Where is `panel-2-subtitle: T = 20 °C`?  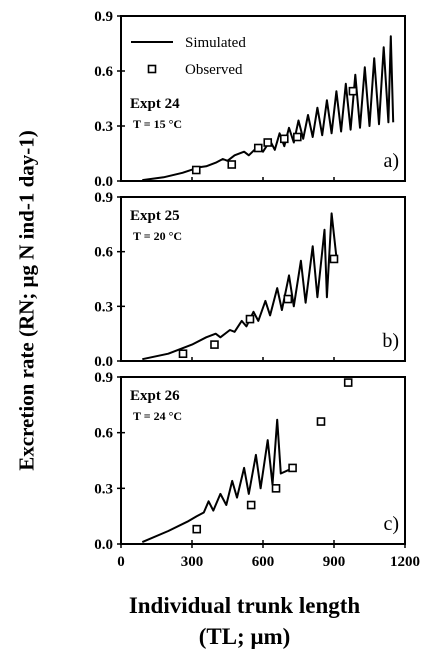
panel-2-subtitle: T = 20 °C is located at coordinates (157, 236).